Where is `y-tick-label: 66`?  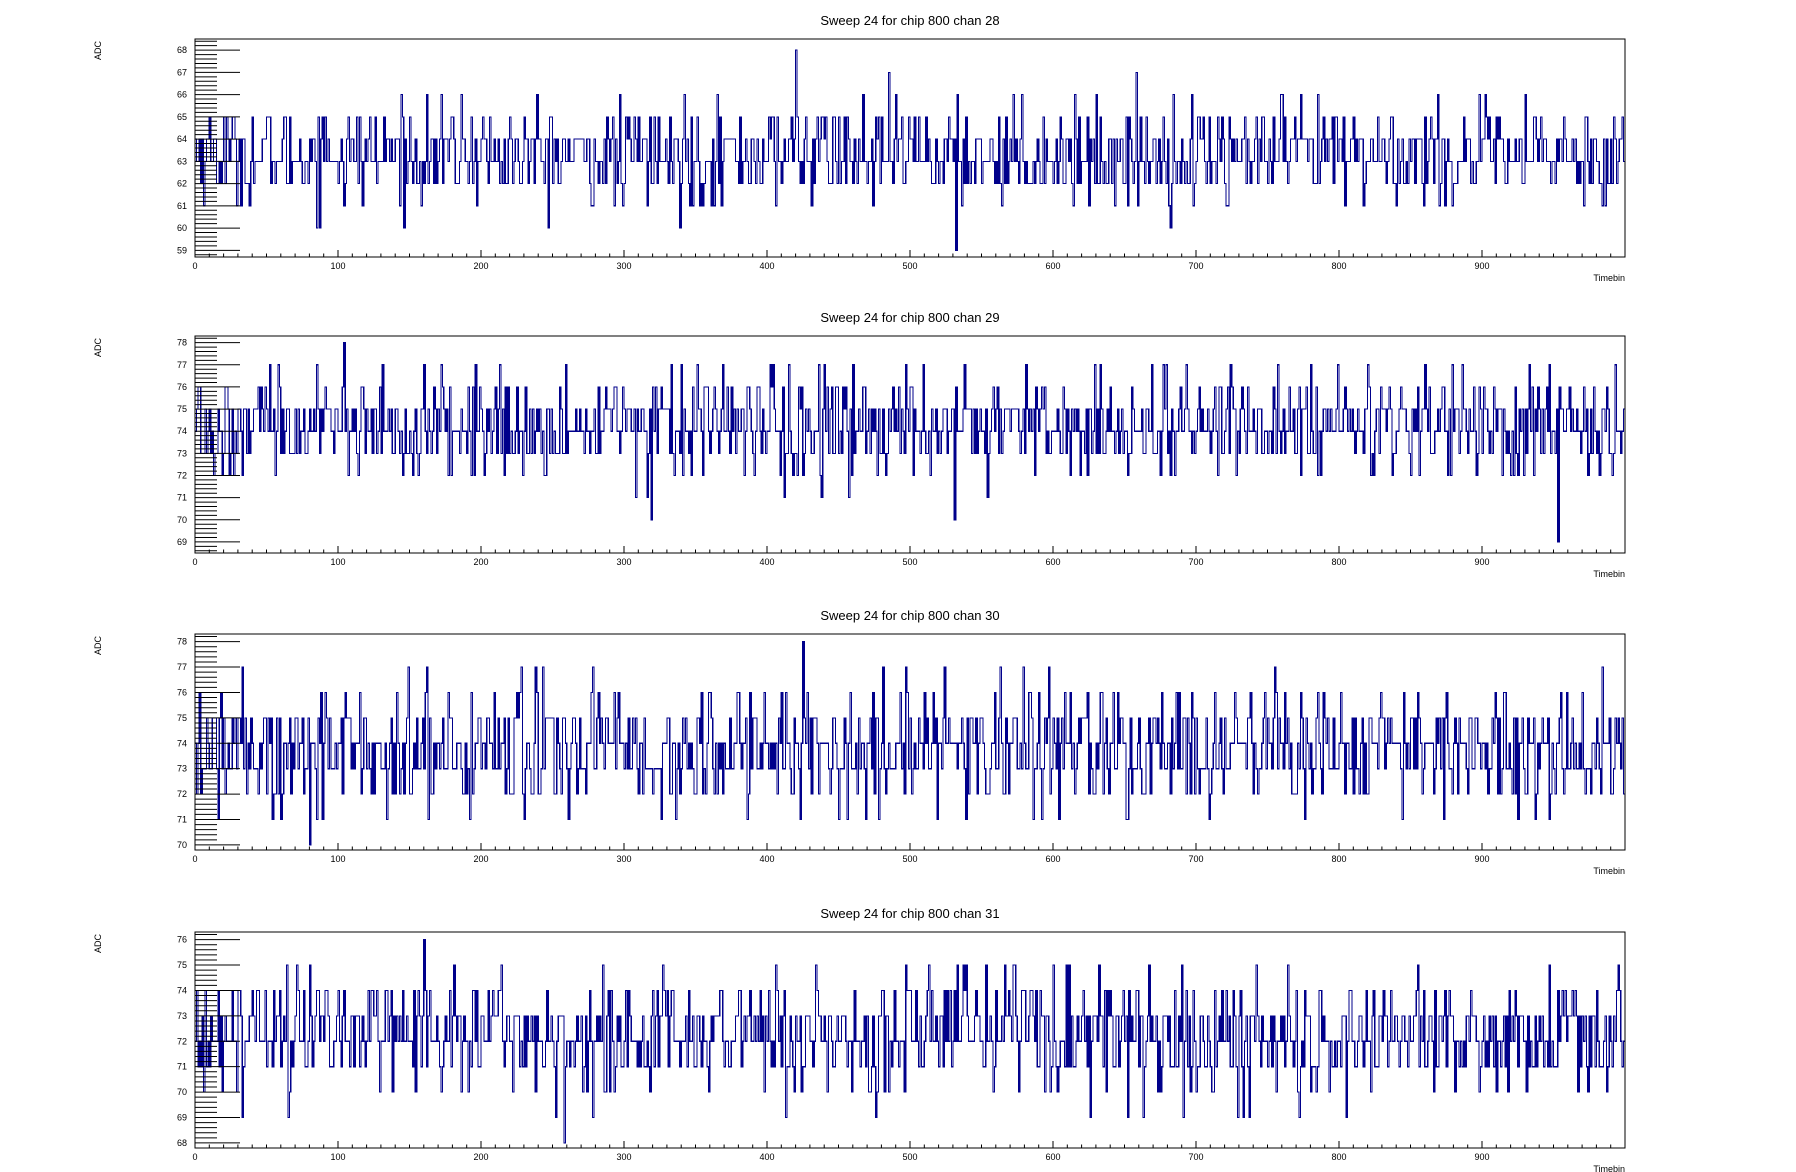
y-tick-label: 66 is located at coordinates (182, 95).